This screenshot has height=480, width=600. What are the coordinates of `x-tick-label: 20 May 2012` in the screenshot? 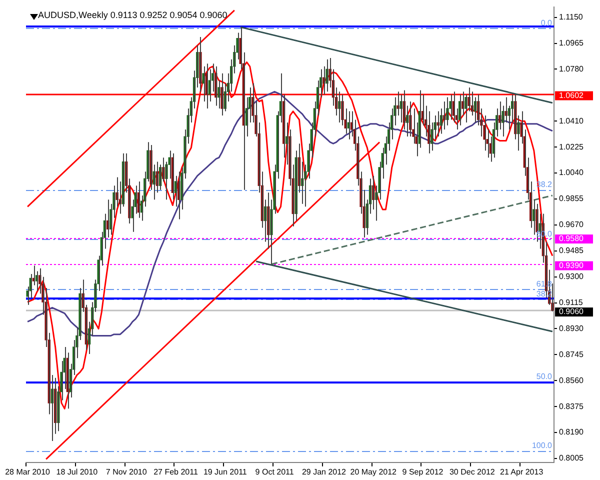 It's located at (374, 471).